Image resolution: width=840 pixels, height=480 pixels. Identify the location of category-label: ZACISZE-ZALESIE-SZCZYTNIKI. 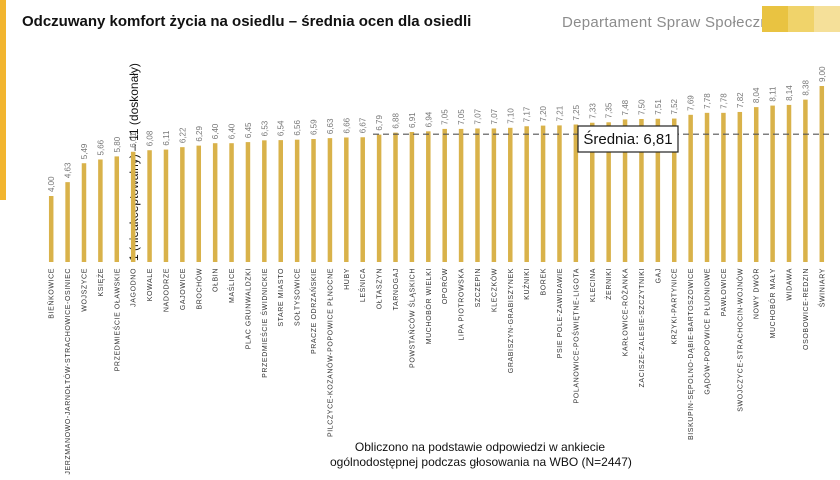
(642, 327).